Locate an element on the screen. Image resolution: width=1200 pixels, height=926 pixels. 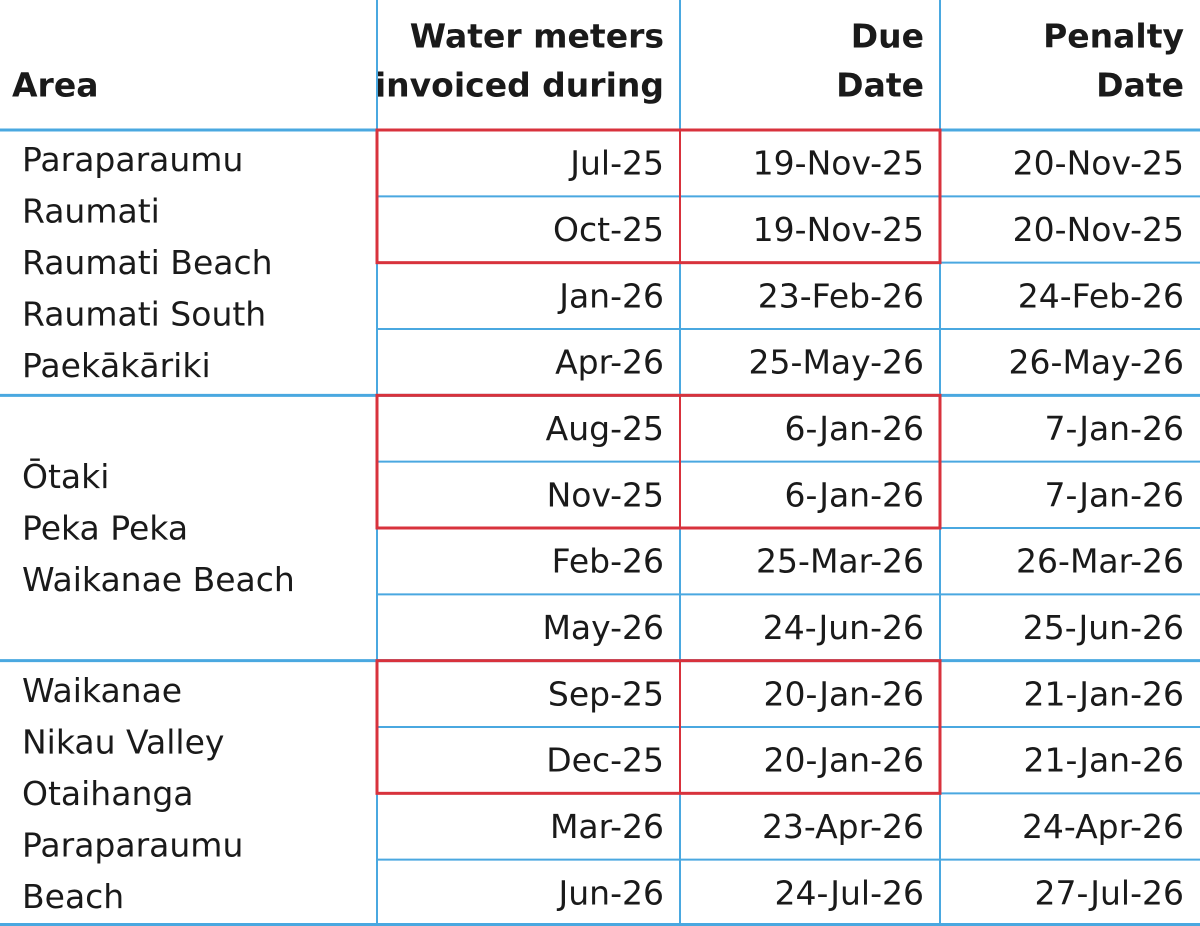
area-name: Waikanae Beach is located at coordinates (158, 579).